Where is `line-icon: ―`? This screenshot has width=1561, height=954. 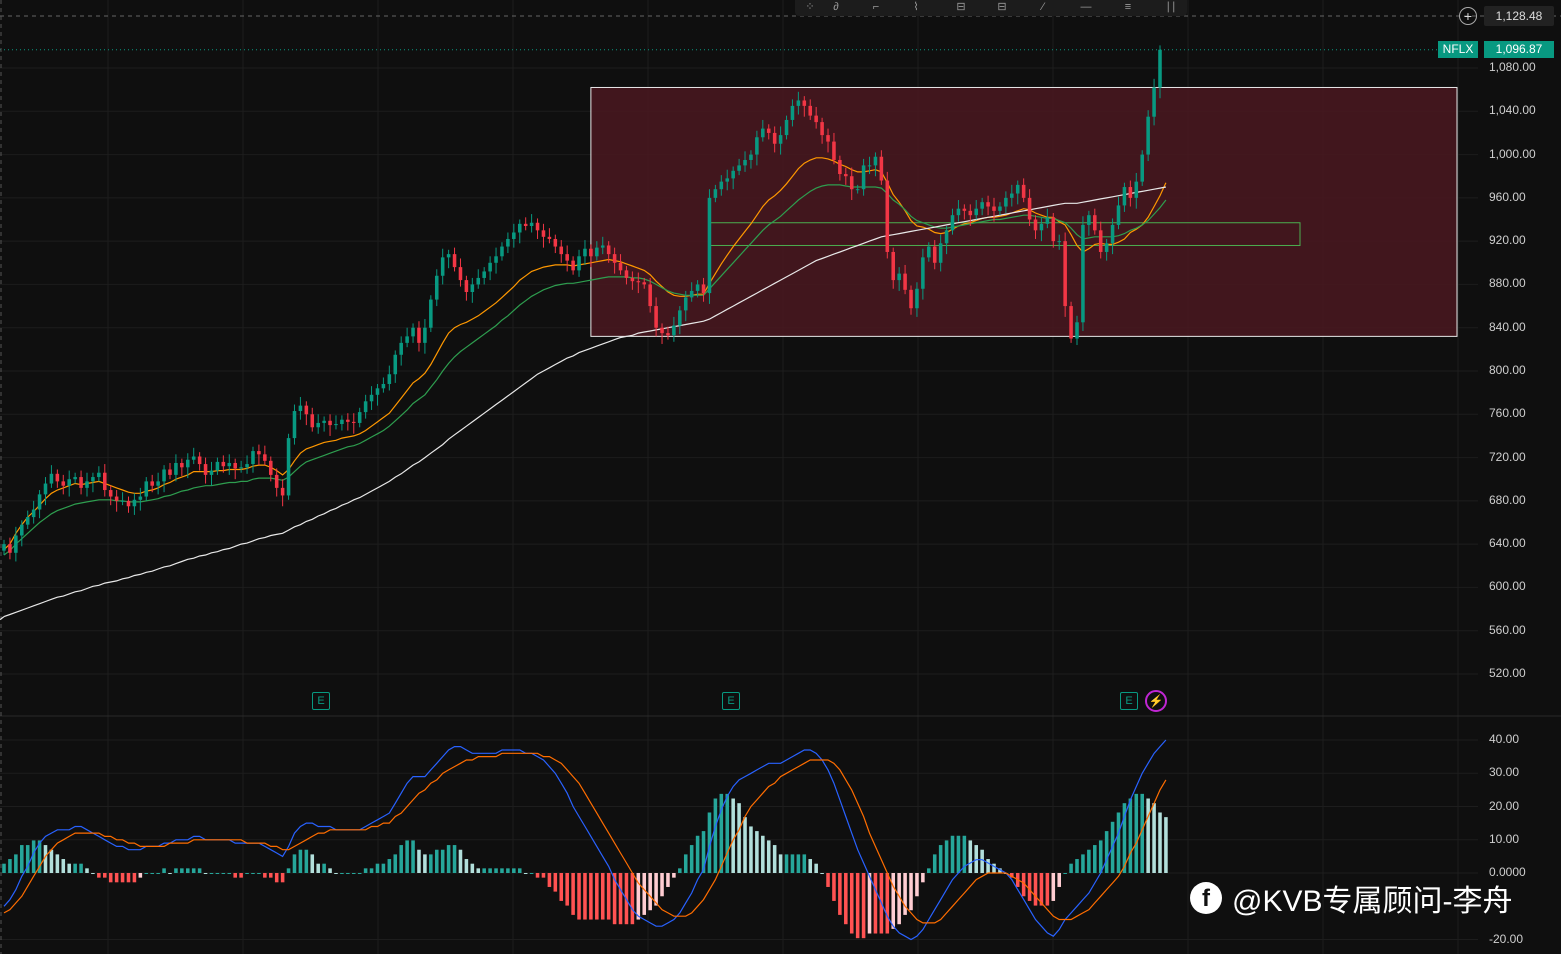
line-icon: ― is located at coordinates (1086, 7).